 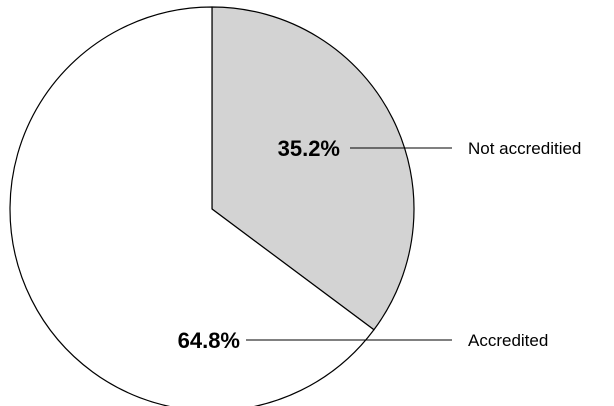 I want to click on slice-percent-label: 64.8%, so click(x=209, y=340).